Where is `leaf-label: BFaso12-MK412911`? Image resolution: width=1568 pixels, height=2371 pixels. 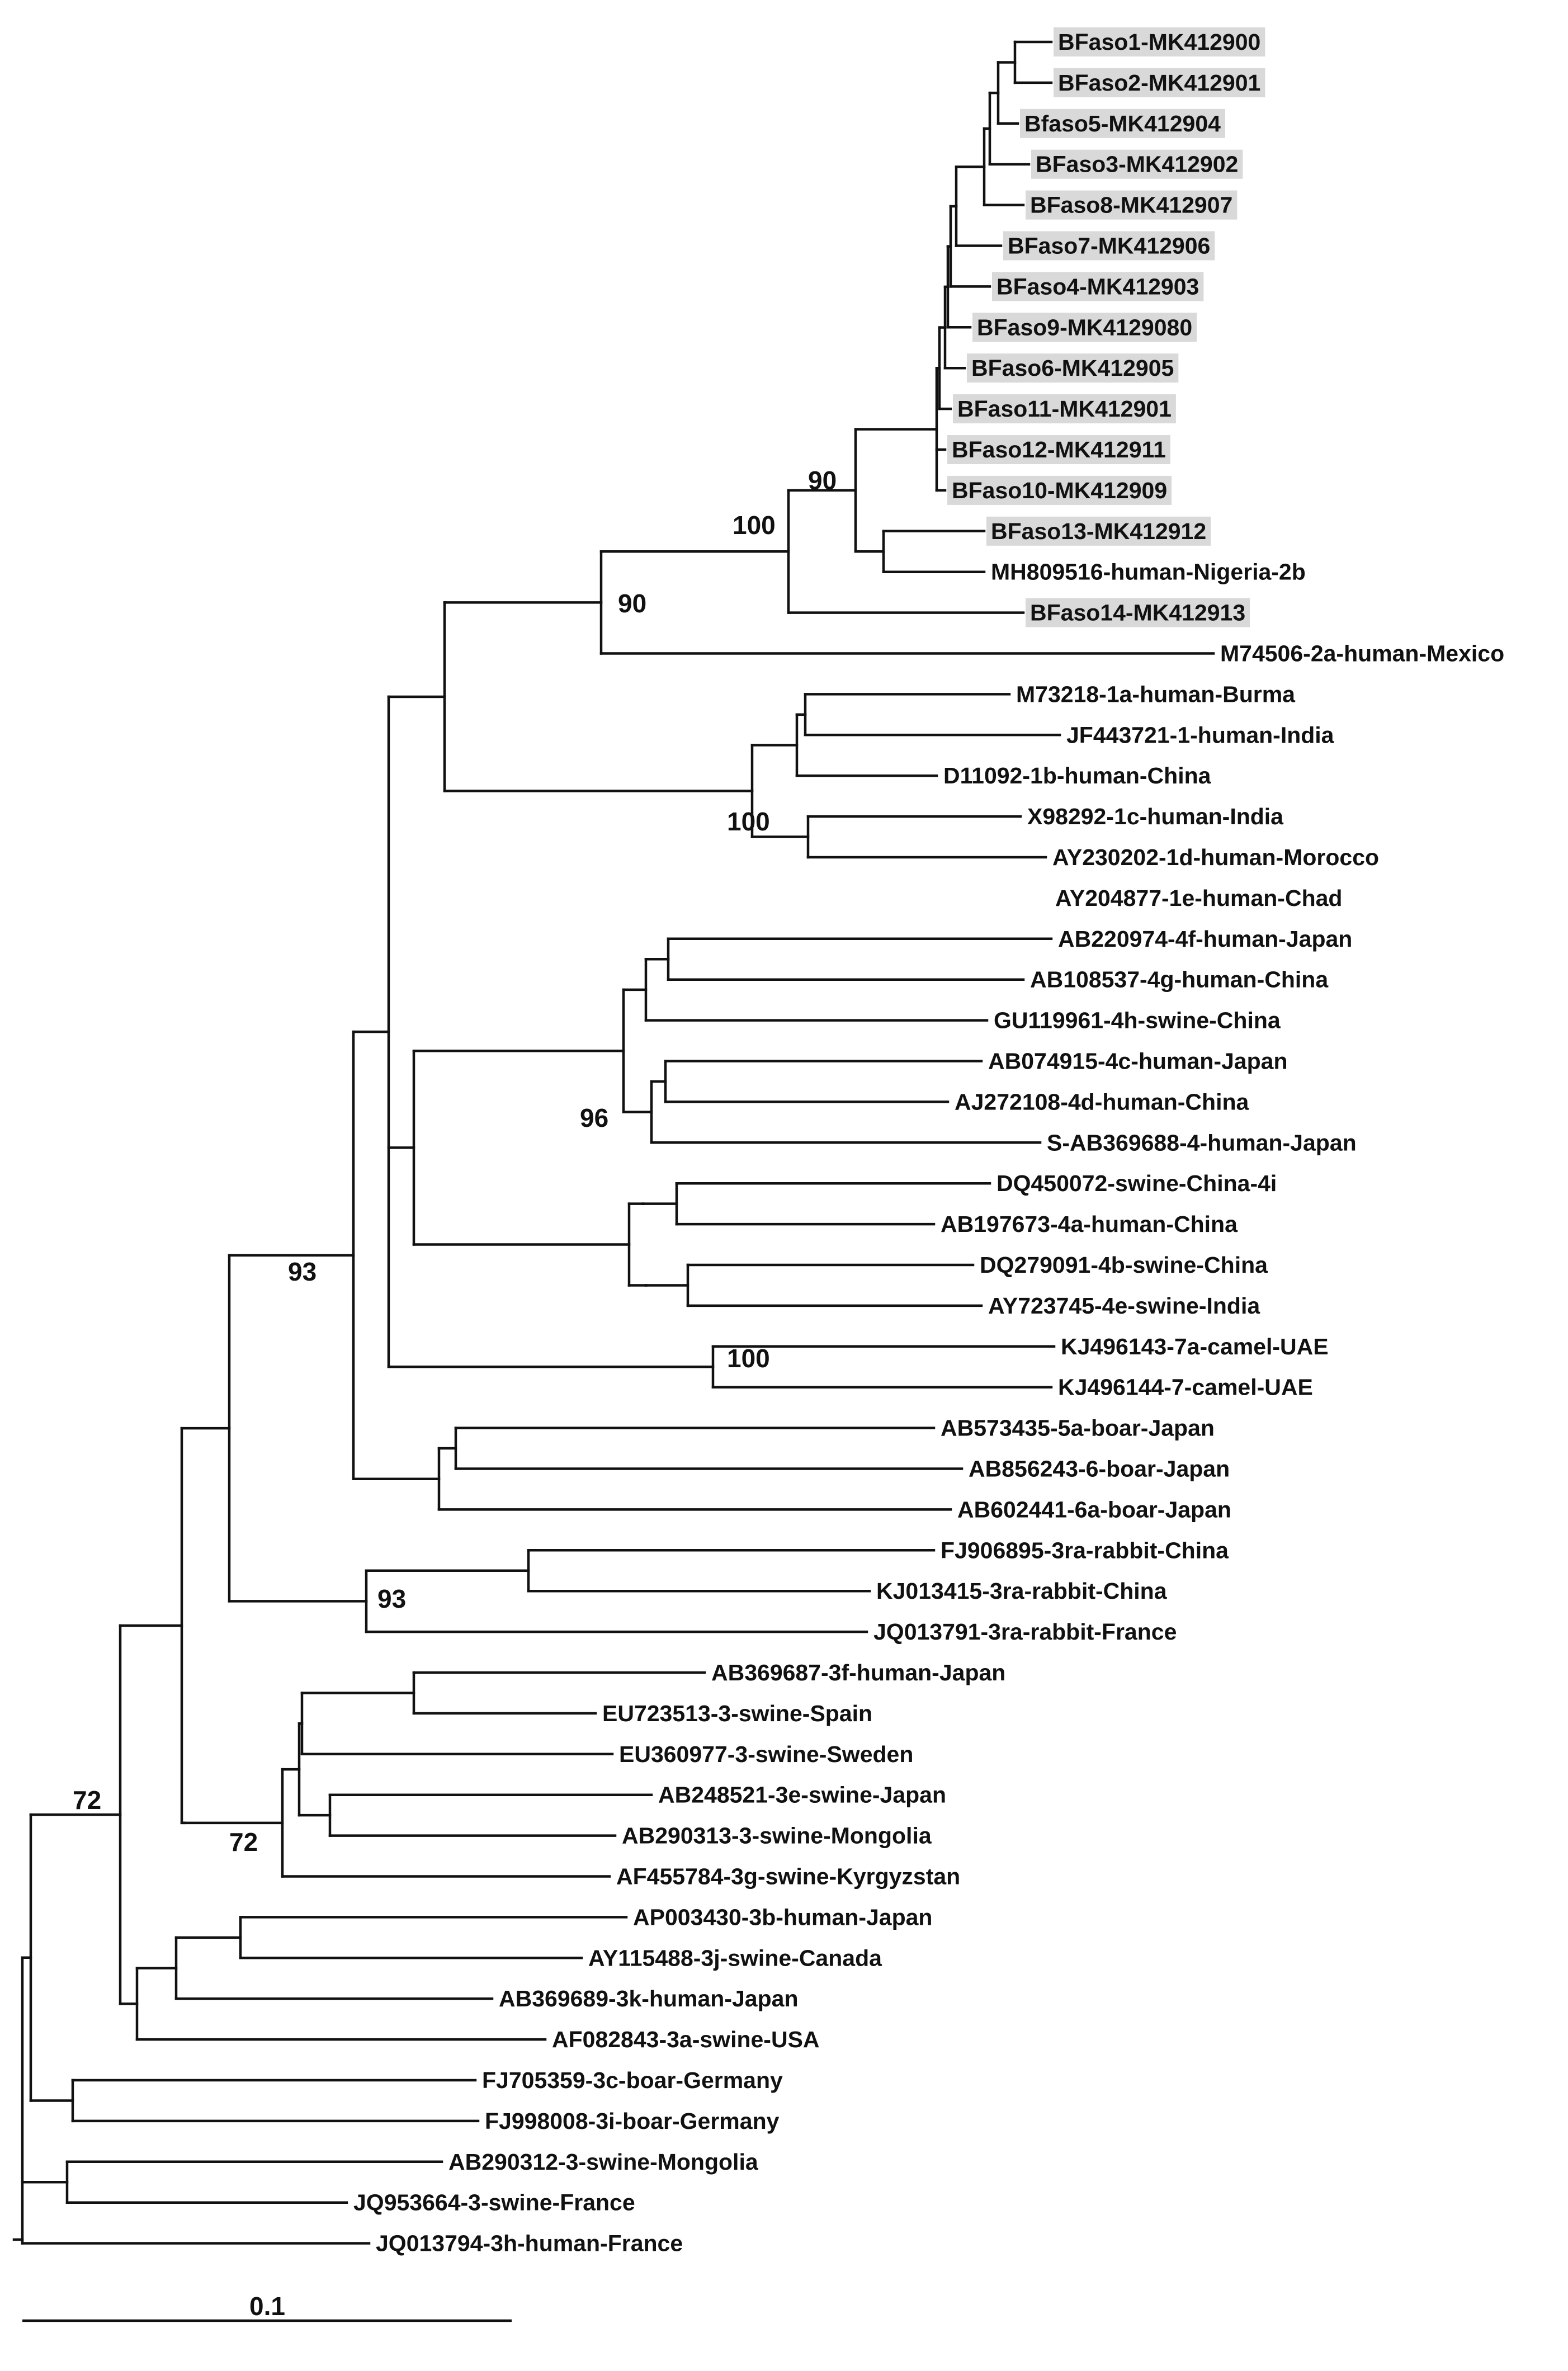 leaf-label: BFaso12-MK412911 is located at coordinates (1059, 450).